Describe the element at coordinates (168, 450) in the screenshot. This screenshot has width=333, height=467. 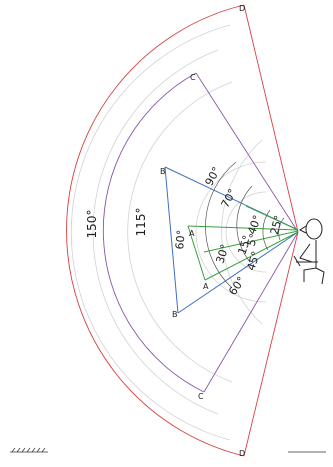
I see `floor-hatch-icon` at that location.